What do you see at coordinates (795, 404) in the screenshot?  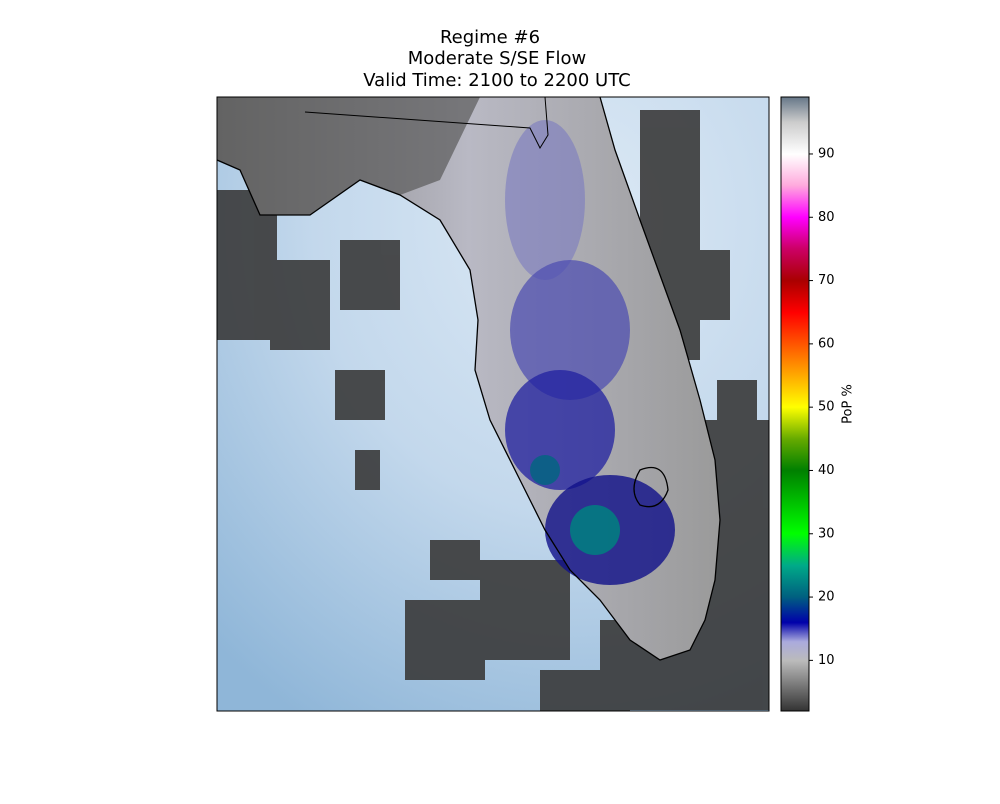 I see `colorbar` at bounding box center [795, 404].